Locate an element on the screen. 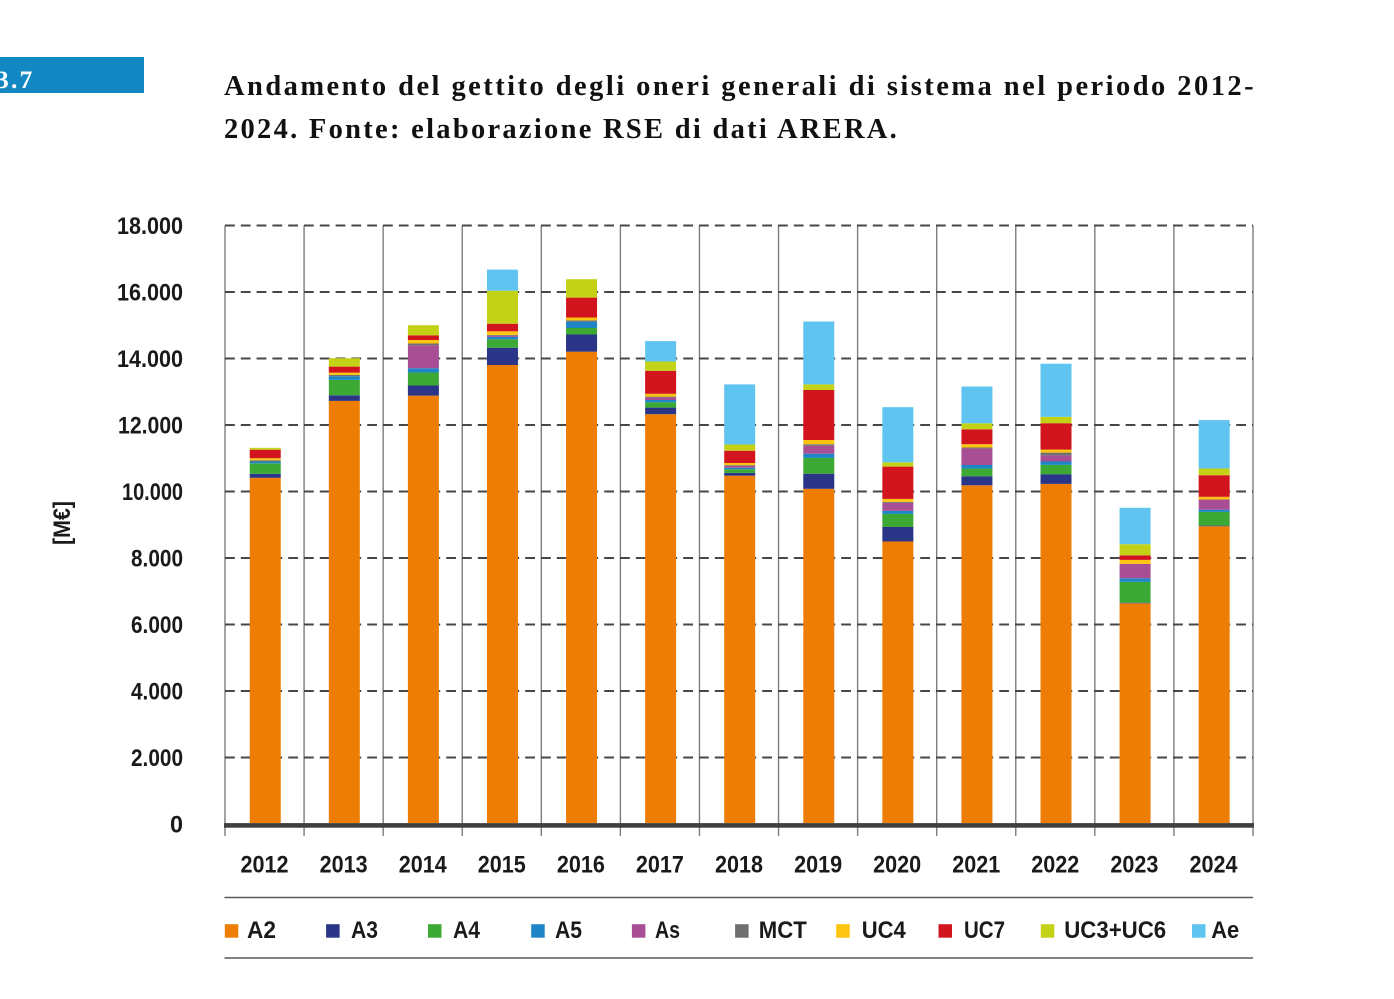 The height and width of the screenshot is (999, 1394). svg-text: Ae is located at coordinates (1225, 930).